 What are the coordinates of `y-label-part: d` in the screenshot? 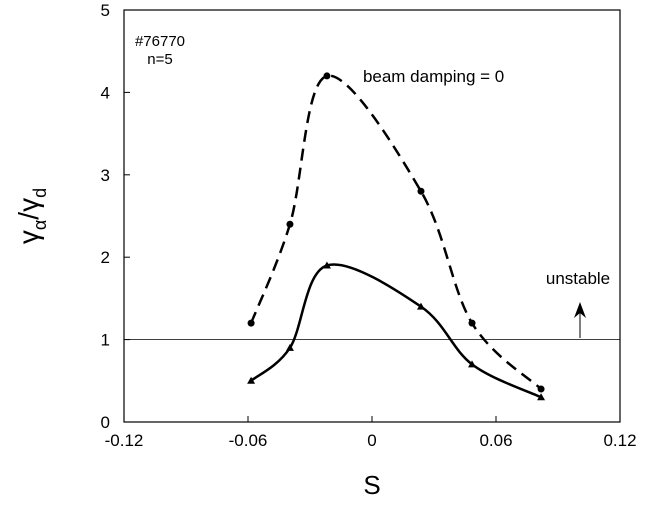 It's located at (40, 193).